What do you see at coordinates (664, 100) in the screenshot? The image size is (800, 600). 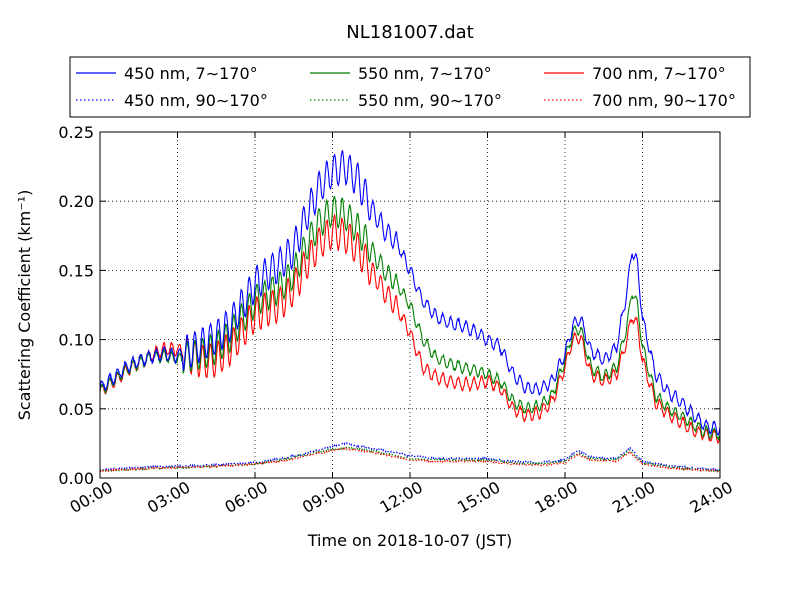 I see `legend-label: 700 nm, 90∼170°` at bounding box center [664, 100].